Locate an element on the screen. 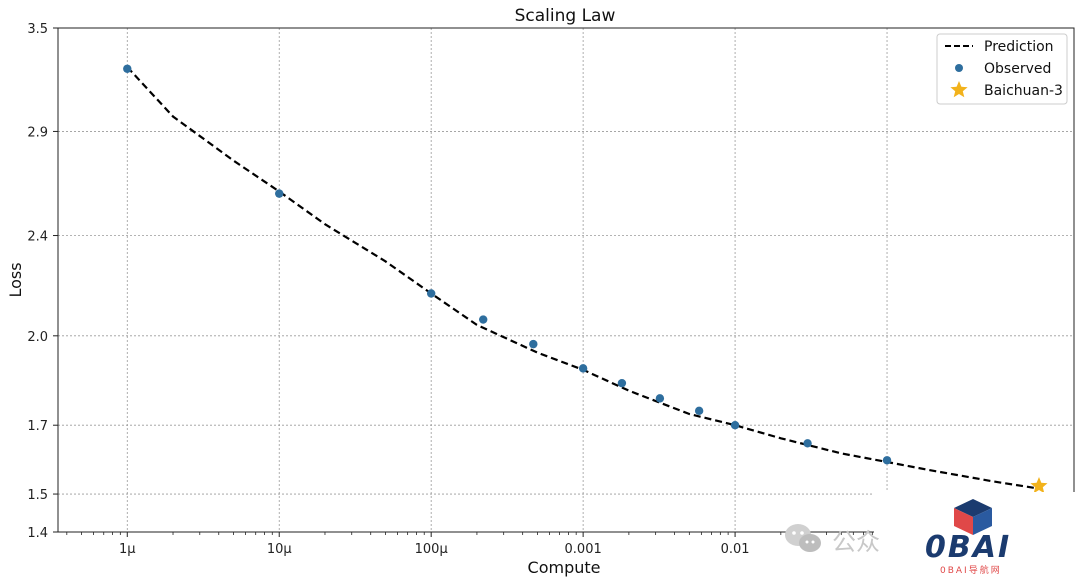 The height and width of the screenshot is (583, 1080). legend-box is located at coordinates (1002, 69).